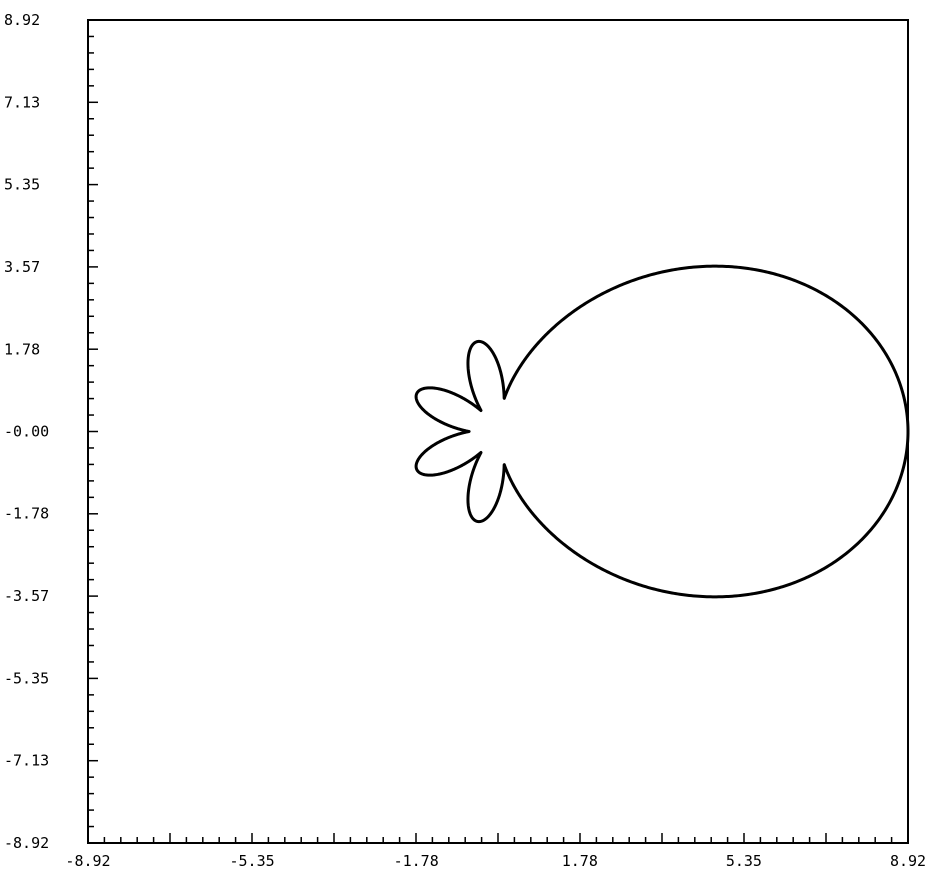 Image resolution: width=934 pixels, height=881 pixels. Describe the element at coordinates (22, 103) in the screenshot. I see `y-tick-label: 7.13` at that location.